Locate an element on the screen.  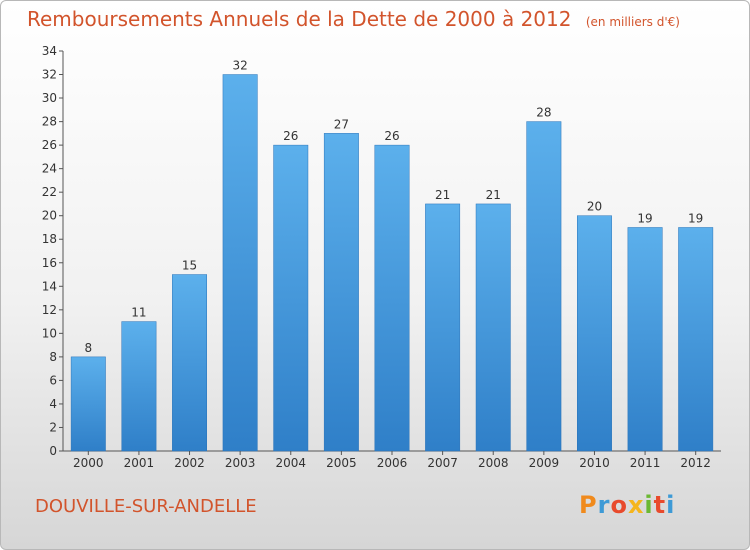
bar-value-label: 8 is located at coordinates (88, 348).